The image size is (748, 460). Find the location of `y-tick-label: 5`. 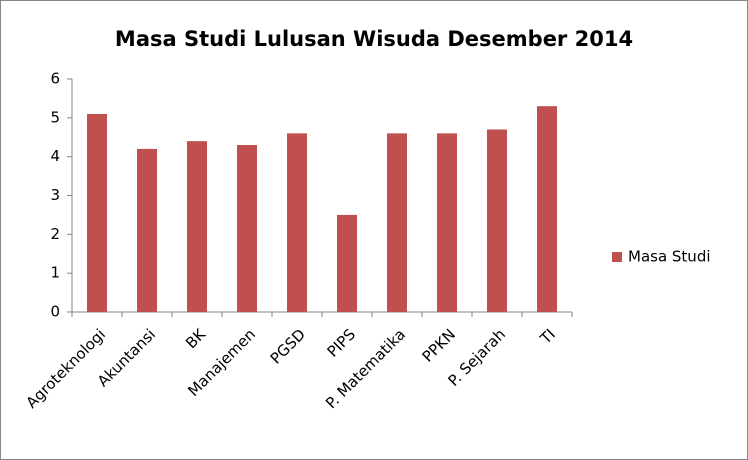

y-tick-label: 5 is located at coordinates (55, 117).